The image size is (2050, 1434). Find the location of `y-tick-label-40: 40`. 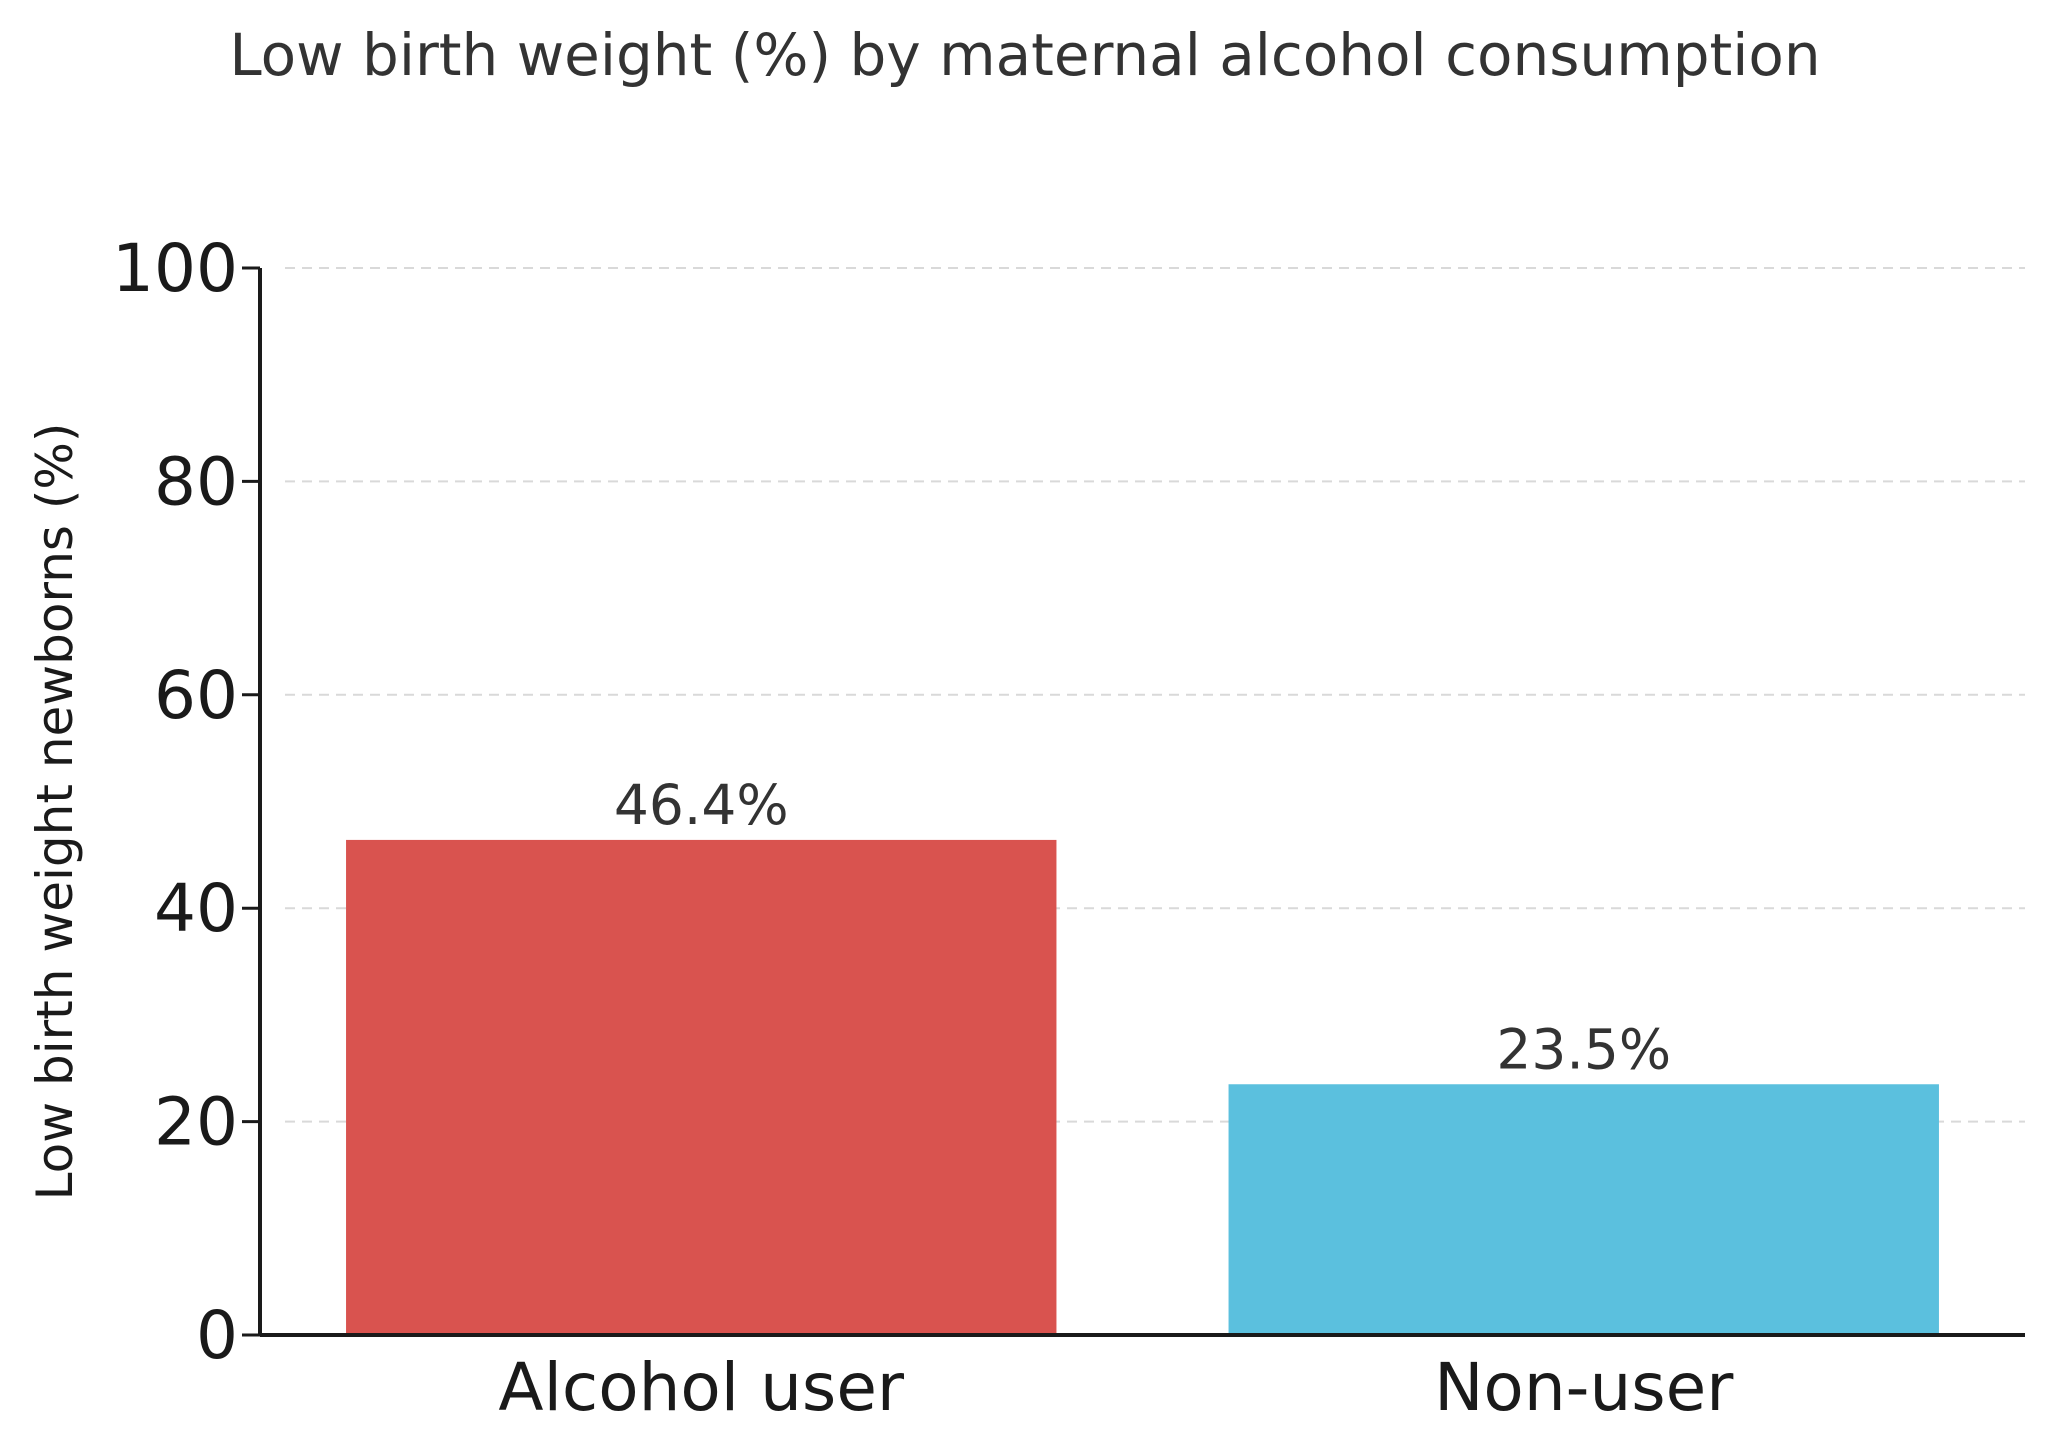

y-tick-label-40: 40 is located at coordinates (196, 908).